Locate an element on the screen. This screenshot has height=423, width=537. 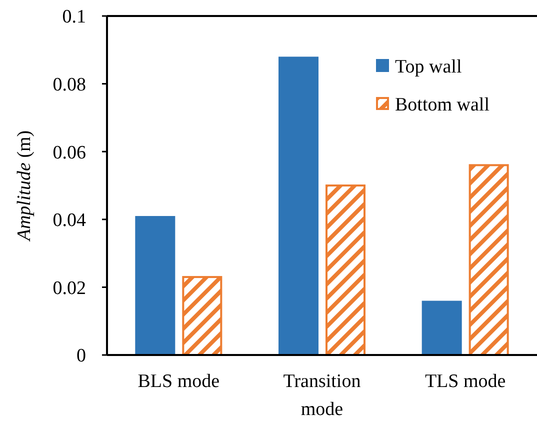
y-tick-label: 0.04 is located at coordinates (69, 221).